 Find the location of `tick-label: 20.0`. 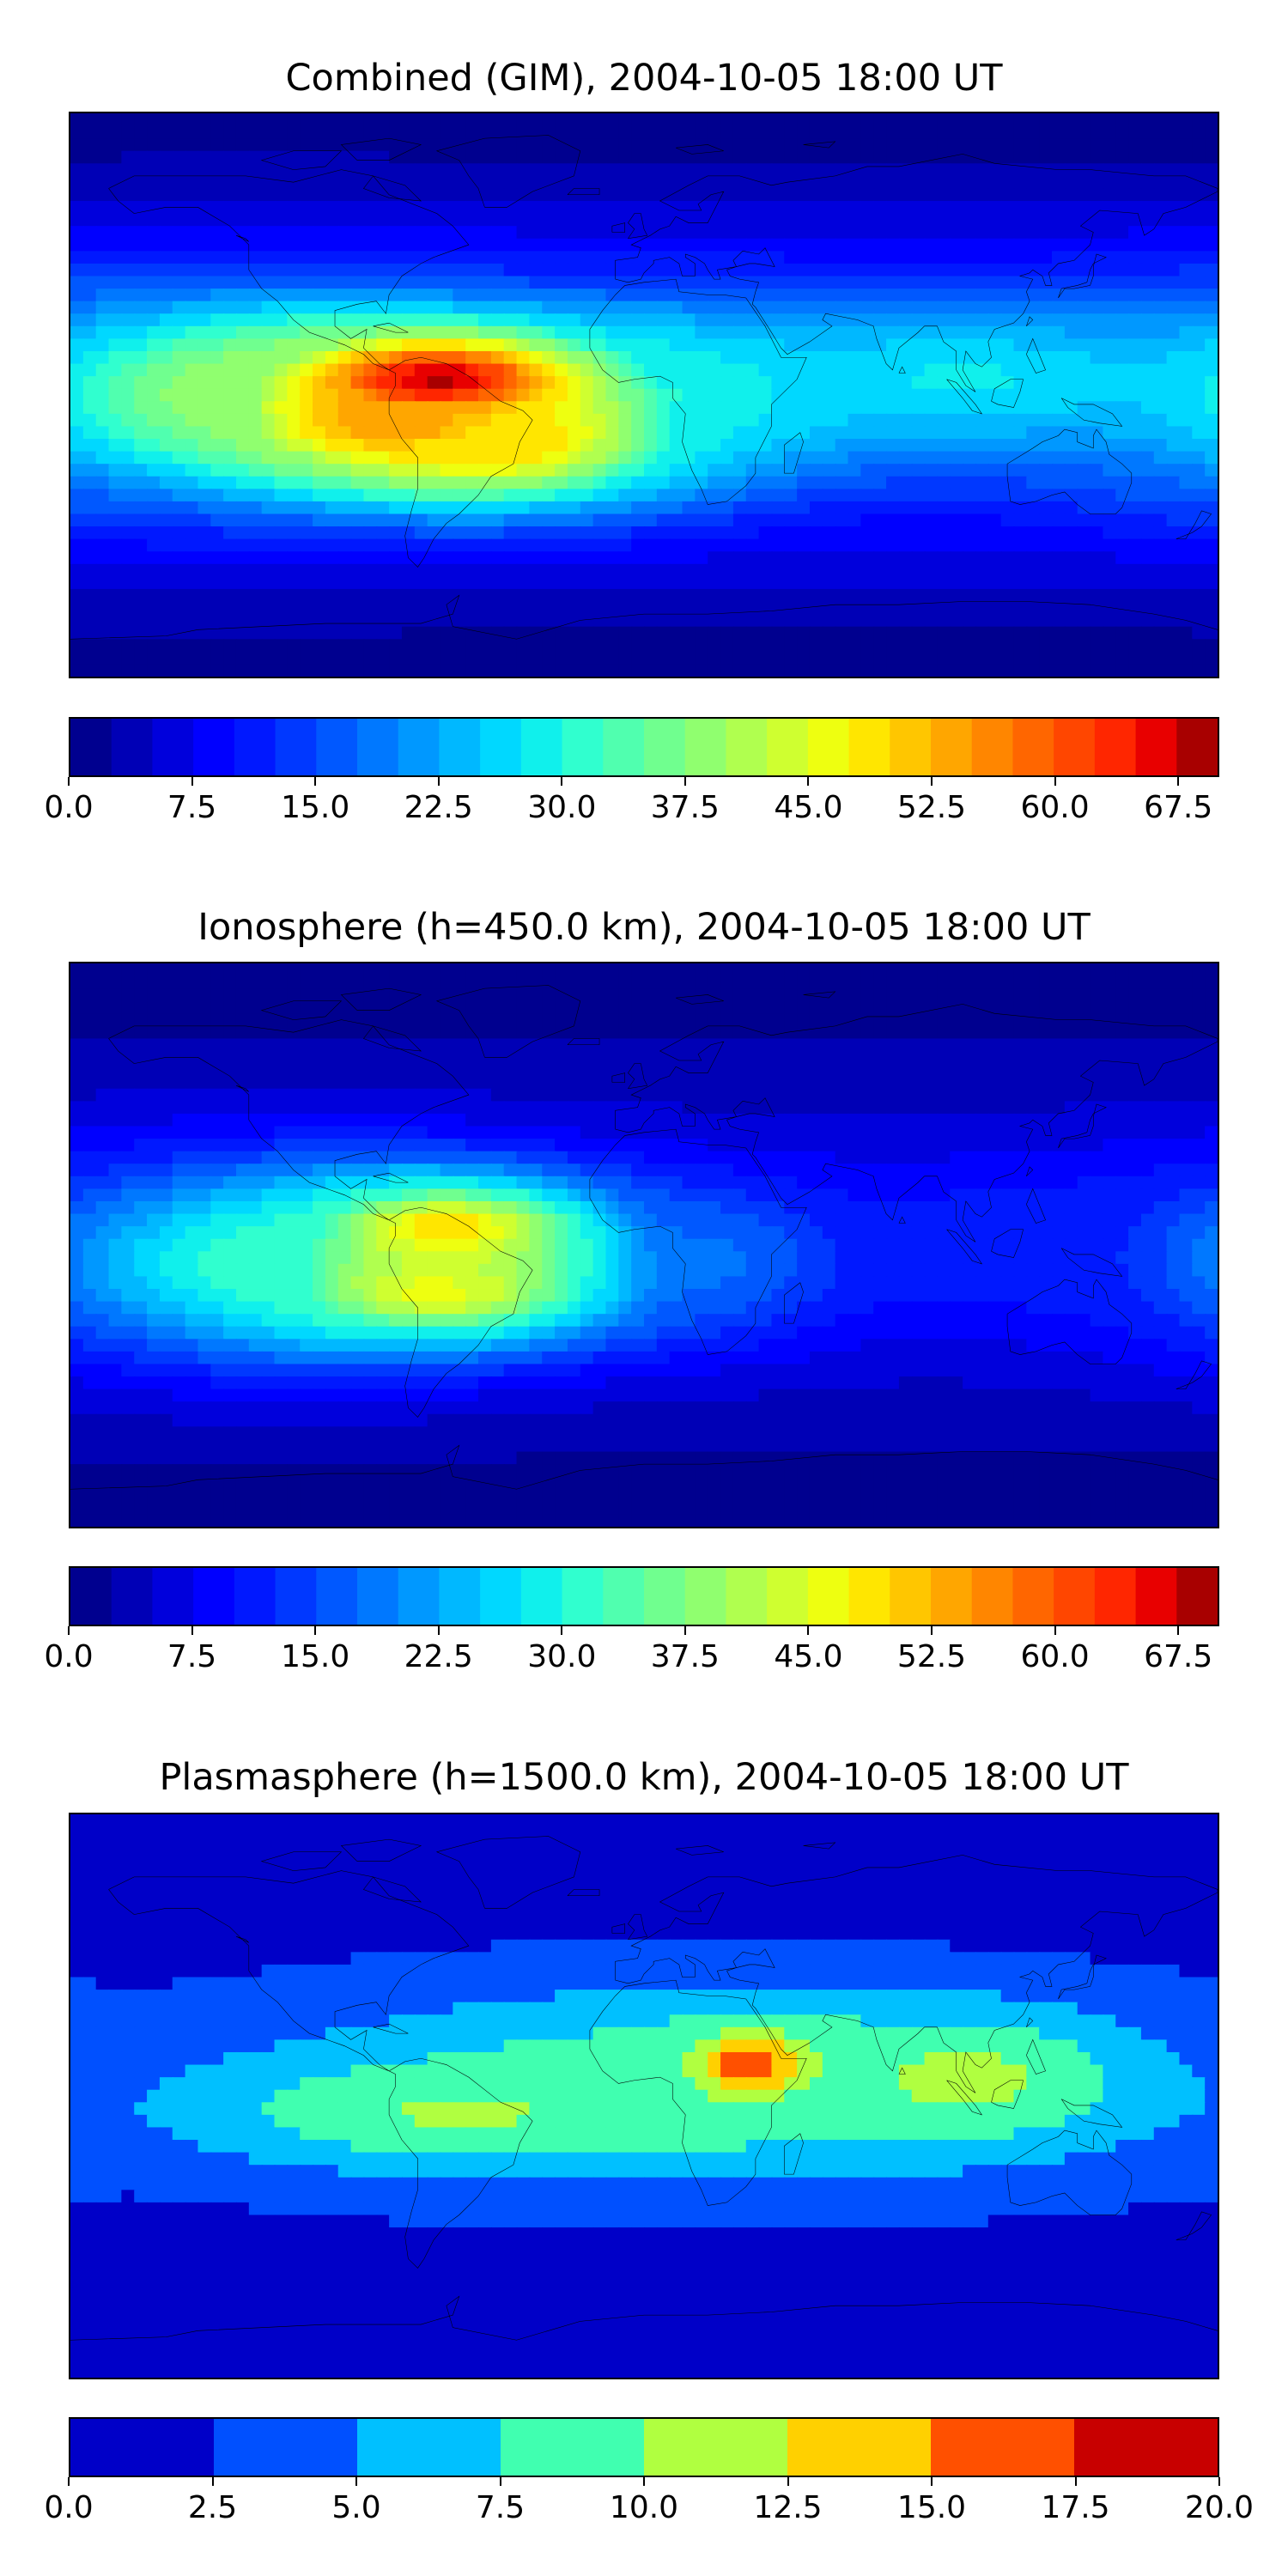

tick-label: 20.0 is located at coordinates (1219, 2507).